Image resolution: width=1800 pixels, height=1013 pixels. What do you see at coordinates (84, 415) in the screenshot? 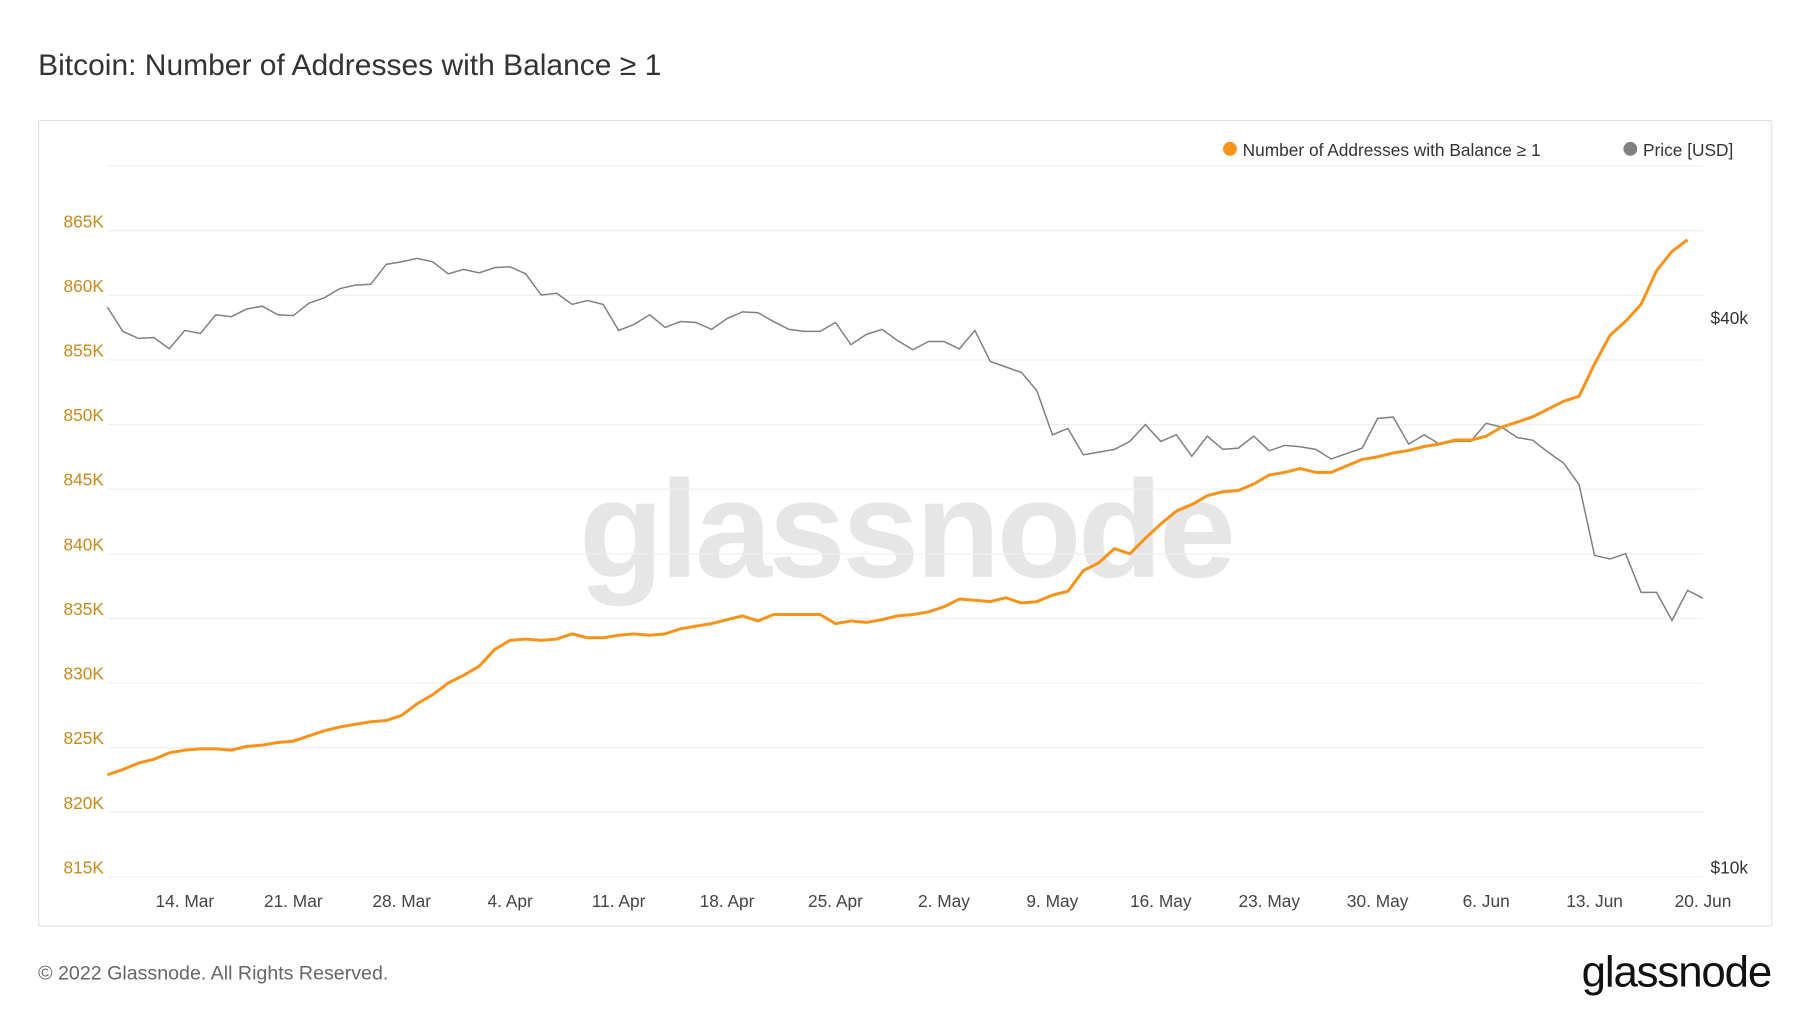
I see `y-tick-label: 850K` at bounding box center [84, 415].